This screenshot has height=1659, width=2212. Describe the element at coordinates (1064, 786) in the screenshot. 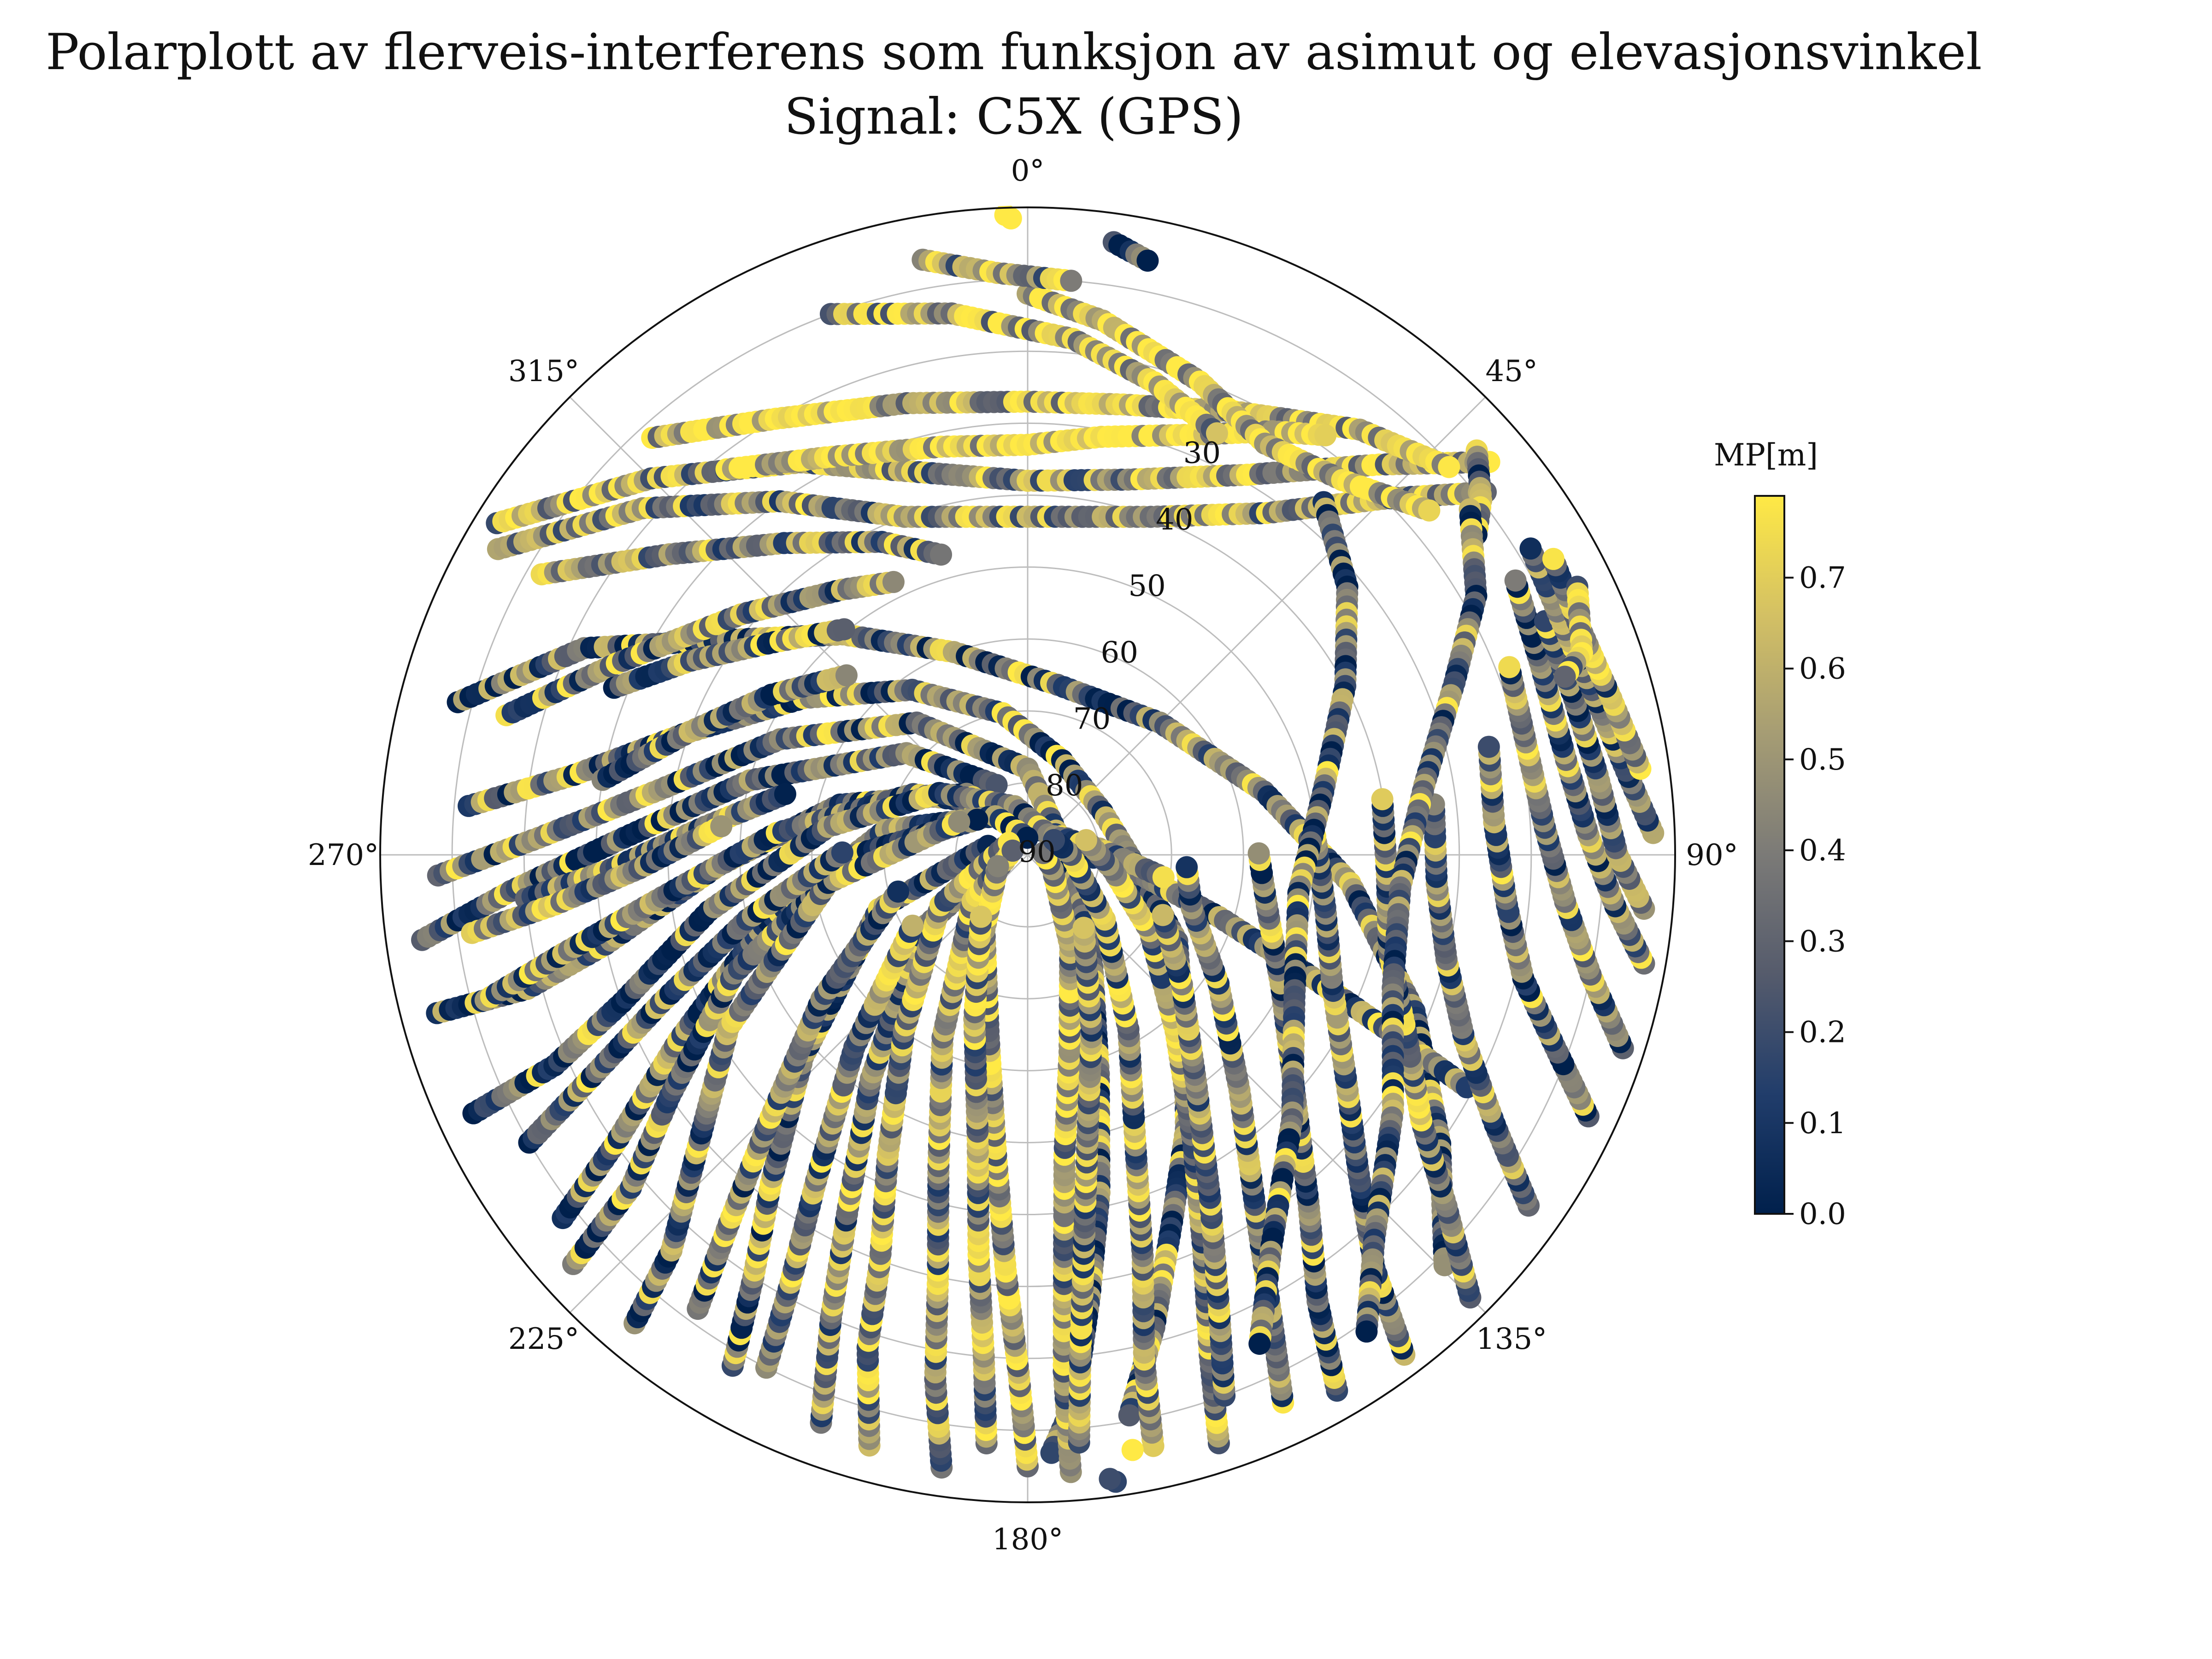

I see `radial-tick-label: 80` at that location.